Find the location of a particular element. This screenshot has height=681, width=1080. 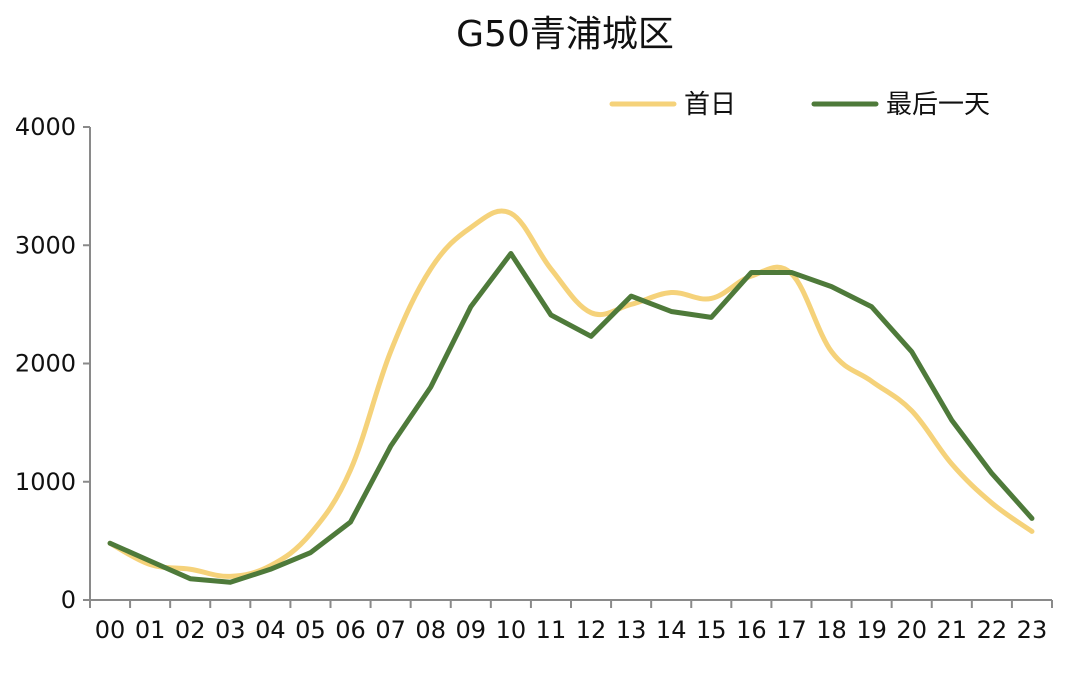

x-tick-label: 14 is located at coordinates (671, 630).